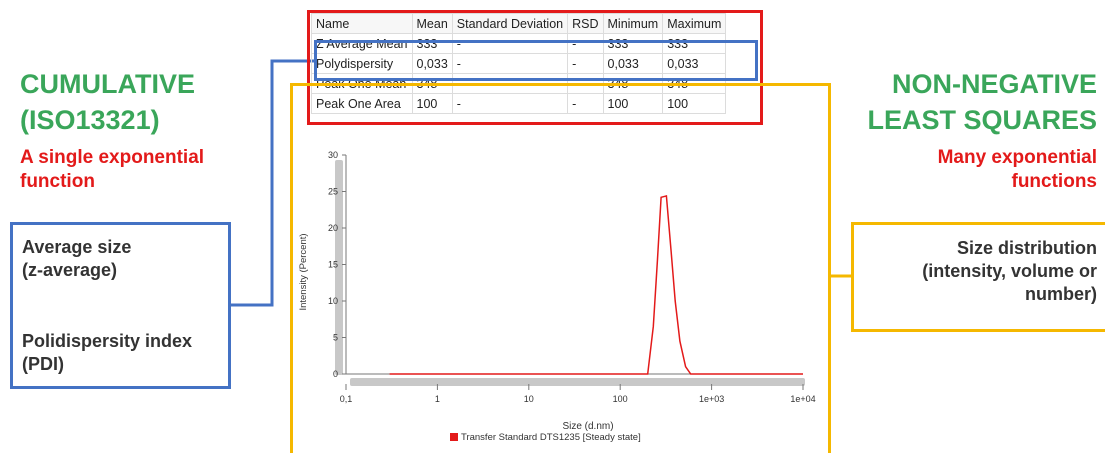 The width and height of the screenshot is (1105, 453). I want to click on size-distribution-line2: (intensity, volume or, so click(1009, 271).